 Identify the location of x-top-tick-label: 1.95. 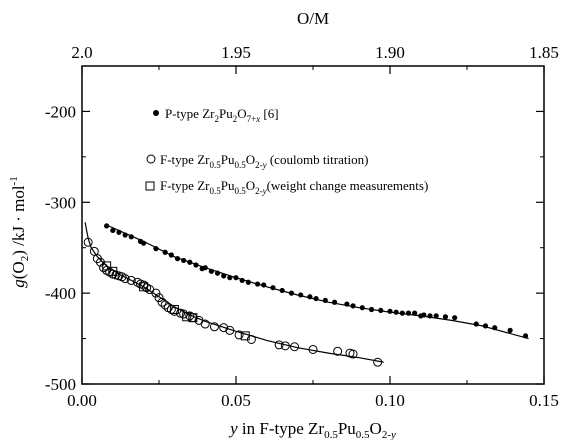
(236, 52).